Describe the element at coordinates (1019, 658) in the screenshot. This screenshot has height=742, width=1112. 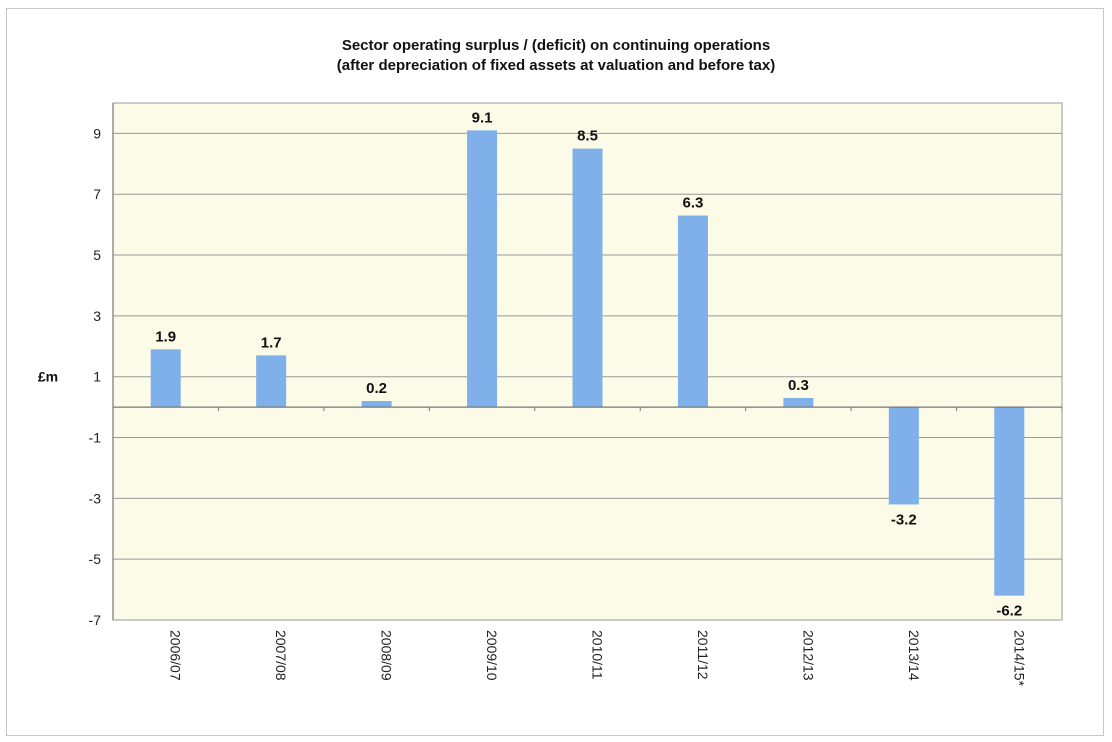
I see `x-tick-label: 2014/15*` at that location.